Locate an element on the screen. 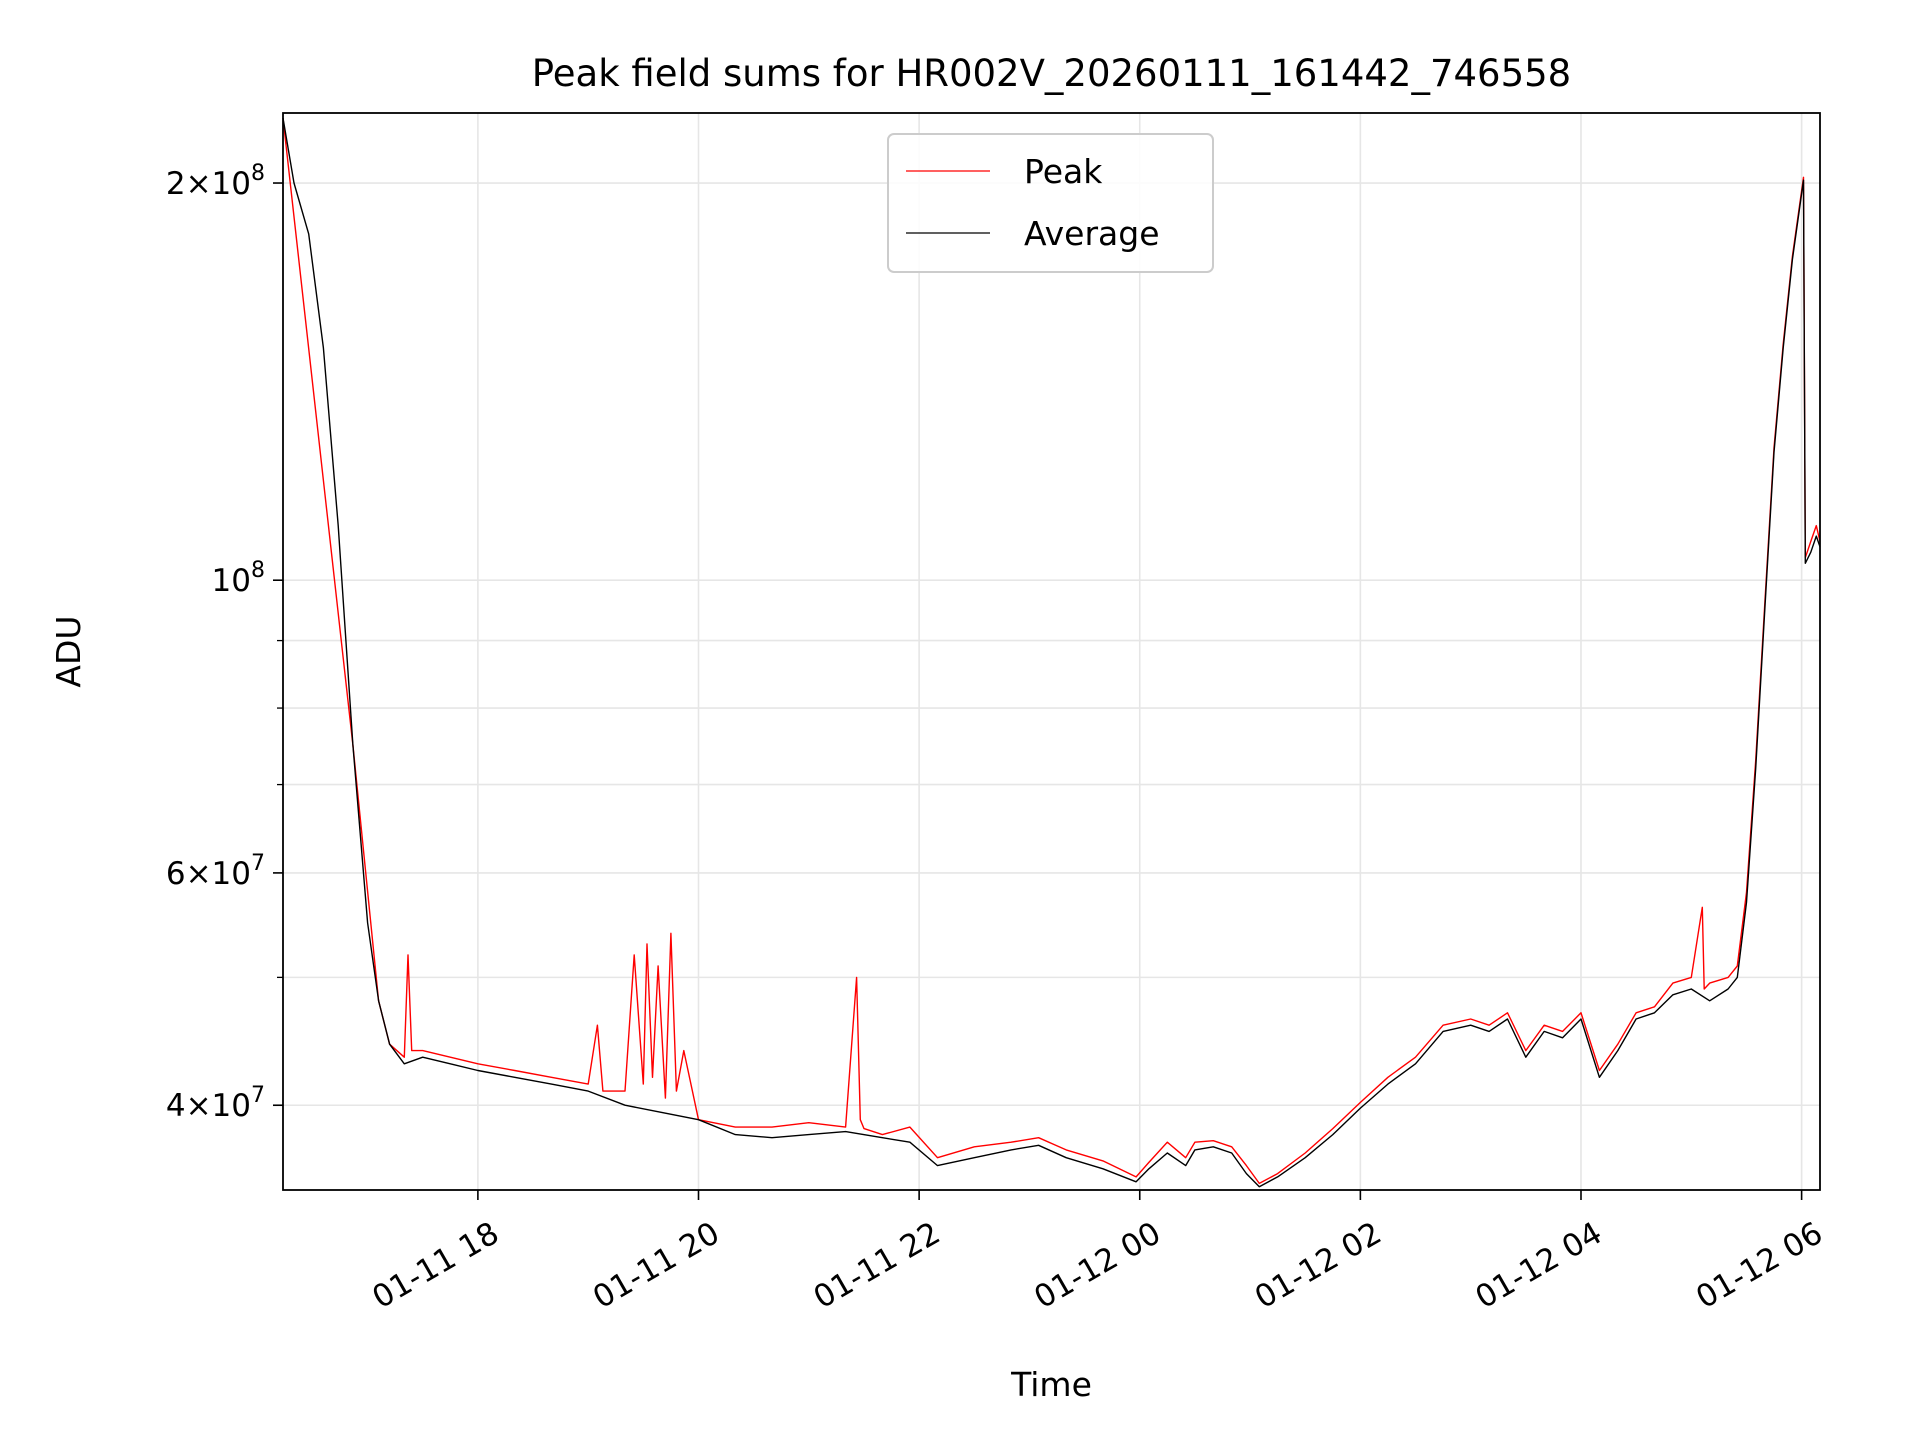  legend: Peak Average is located at coordinates (1050, 203).